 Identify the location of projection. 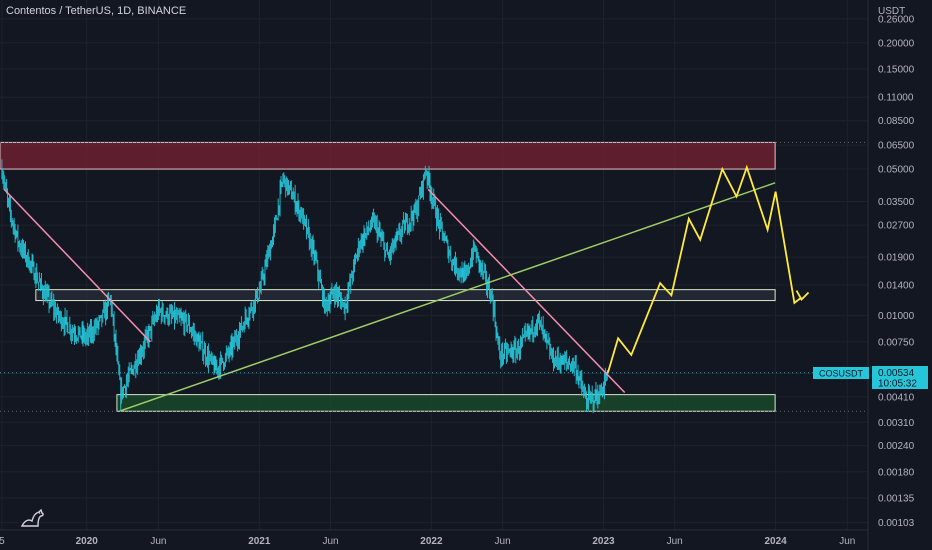
(708, 269).